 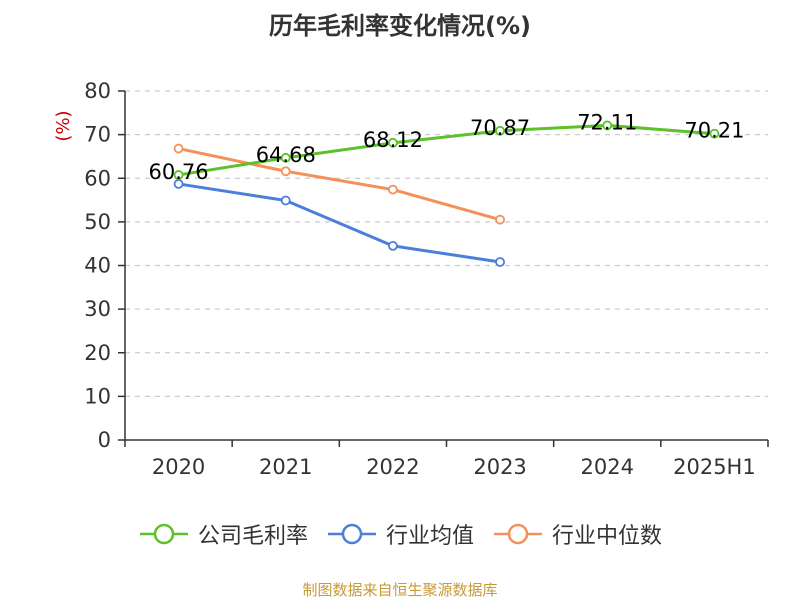 I want to click on x-tick-label: 2020, so click(x=178, y=467).